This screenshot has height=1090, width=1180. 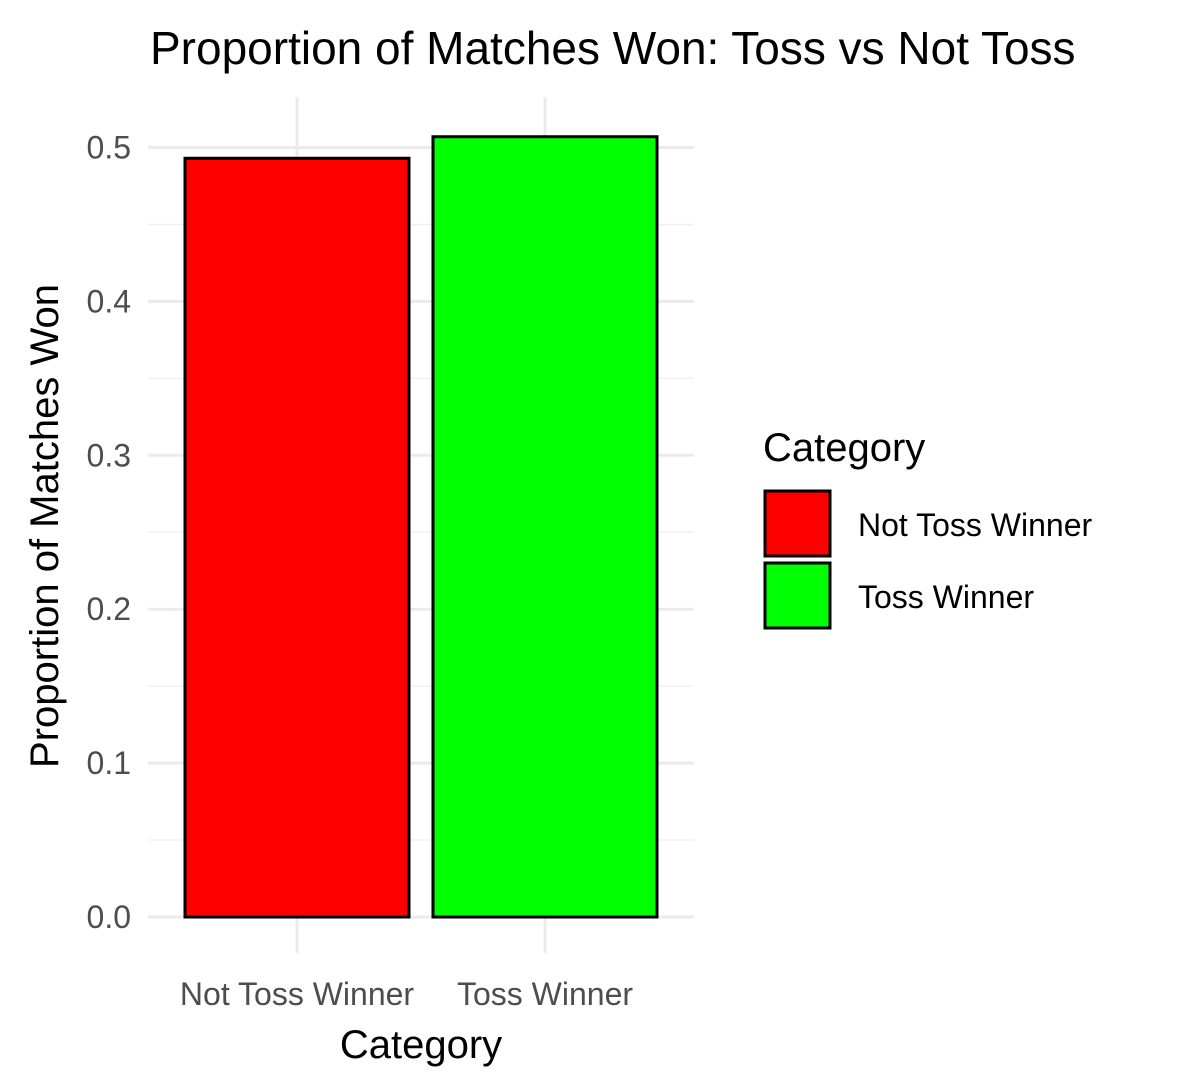 I want to click on x-tick-label: Not Toss Winner, so click(x=297, y=994).